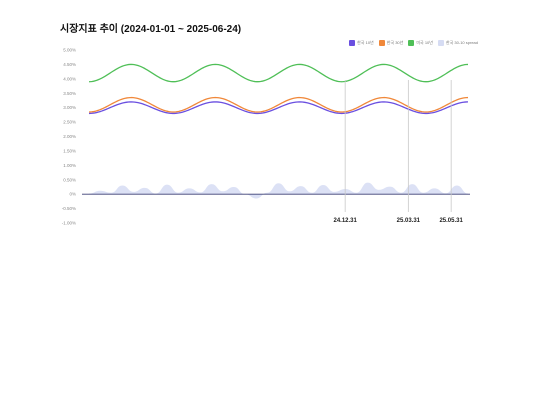  Describe the element at coordinates (69, 107) in the screenshot. I see `y-tick-label: 3.00%` at that location.